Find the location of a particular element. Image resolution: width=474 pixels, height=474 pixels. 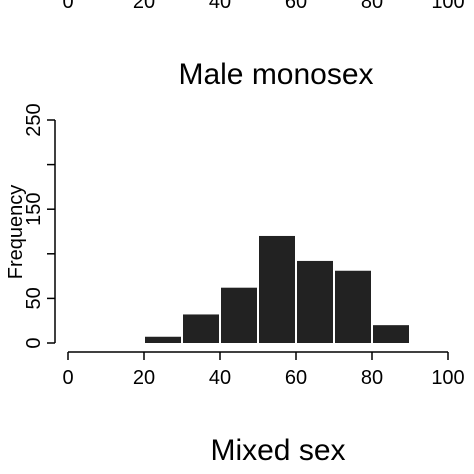

top-x-tick-label: 60 is located at coordinates (296, 6).